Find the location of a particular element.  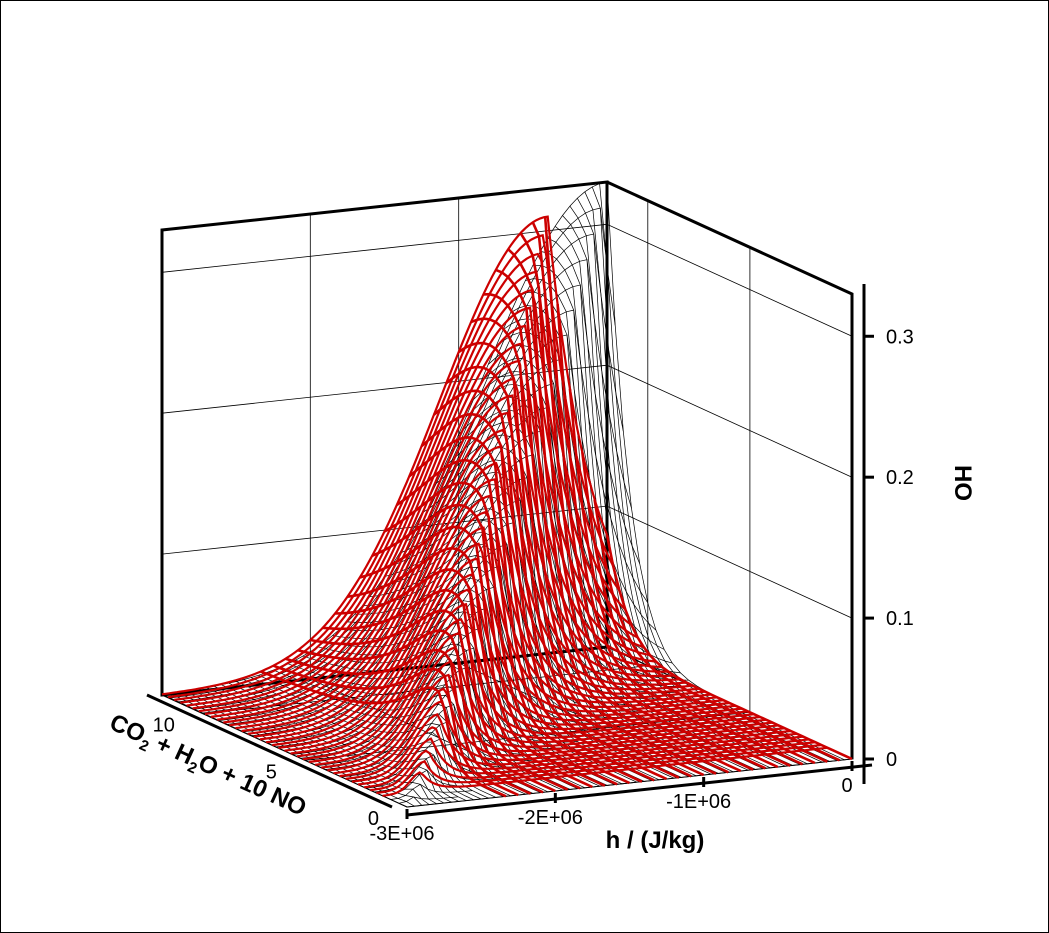

x-tick-label: -2E+06 is located at coordinates (550, 818).